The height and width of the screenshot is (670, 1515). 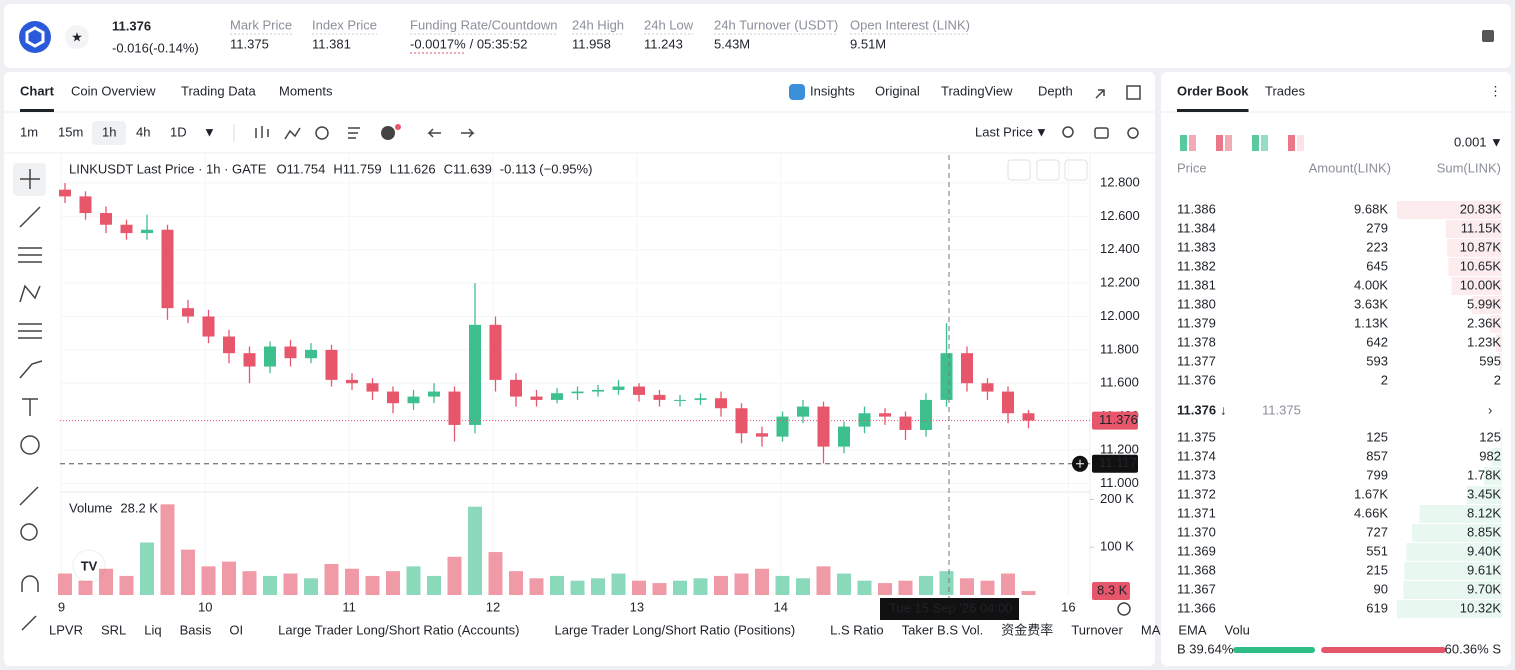 I want to click on indicator: Turnover, so click(x=1097, y=629).